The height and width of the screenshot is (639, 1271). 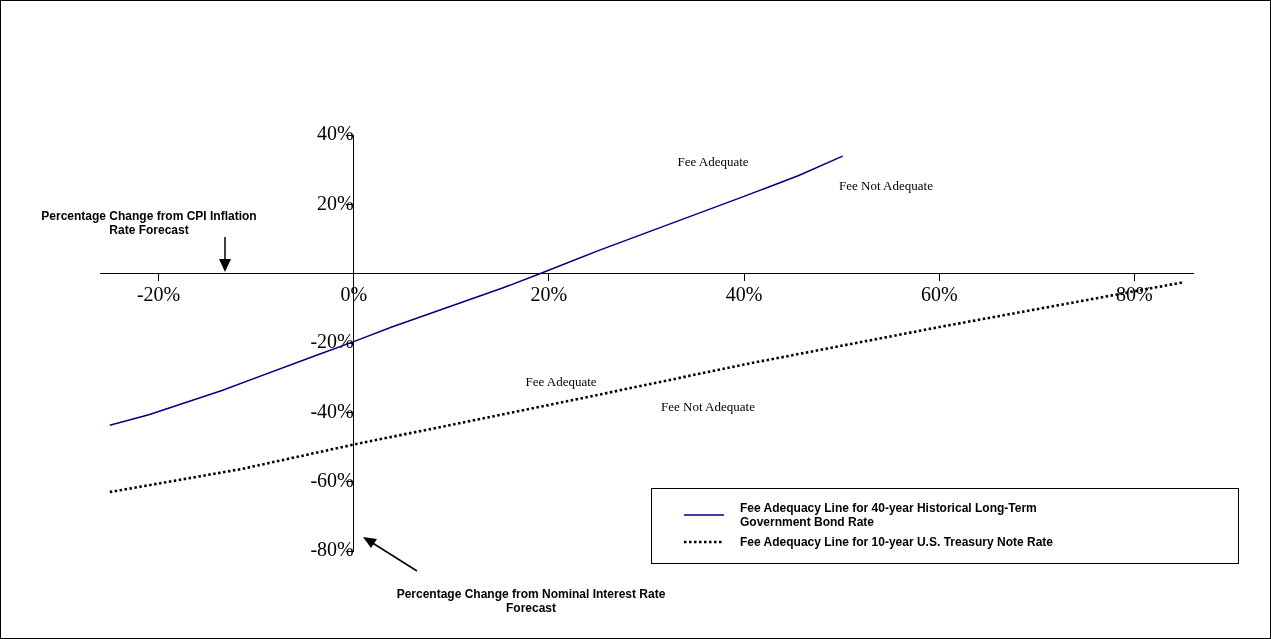 What do you see at coordinates (744, 293) in the screenshot?
I see `x-tick-label: 40%` at bounding box center [744, 293].